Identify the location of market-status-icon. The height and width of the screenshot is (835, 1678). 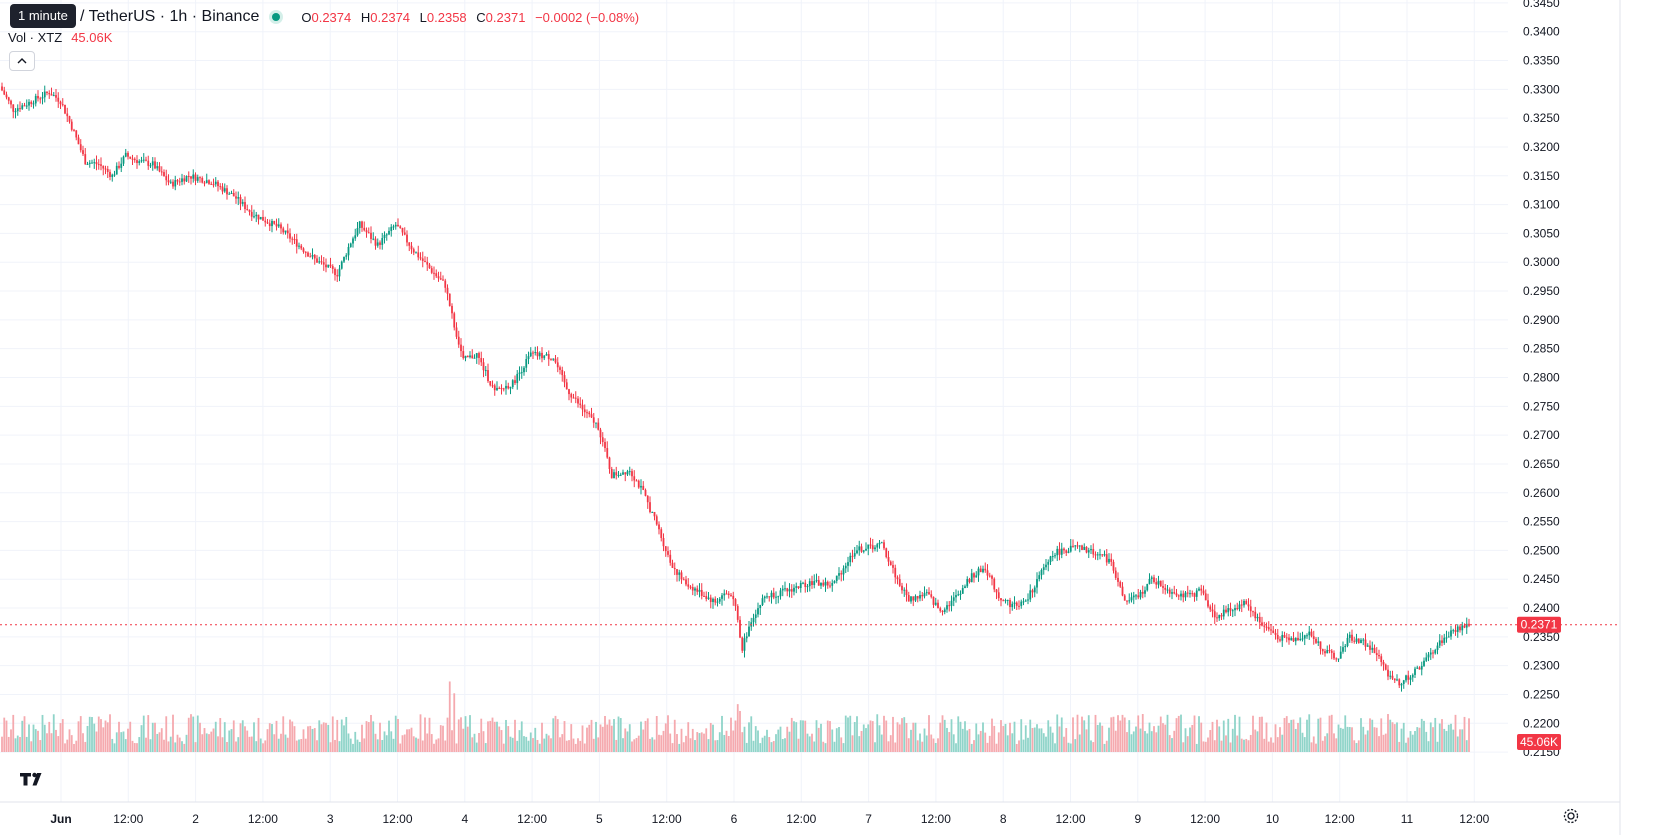
(276, 17).